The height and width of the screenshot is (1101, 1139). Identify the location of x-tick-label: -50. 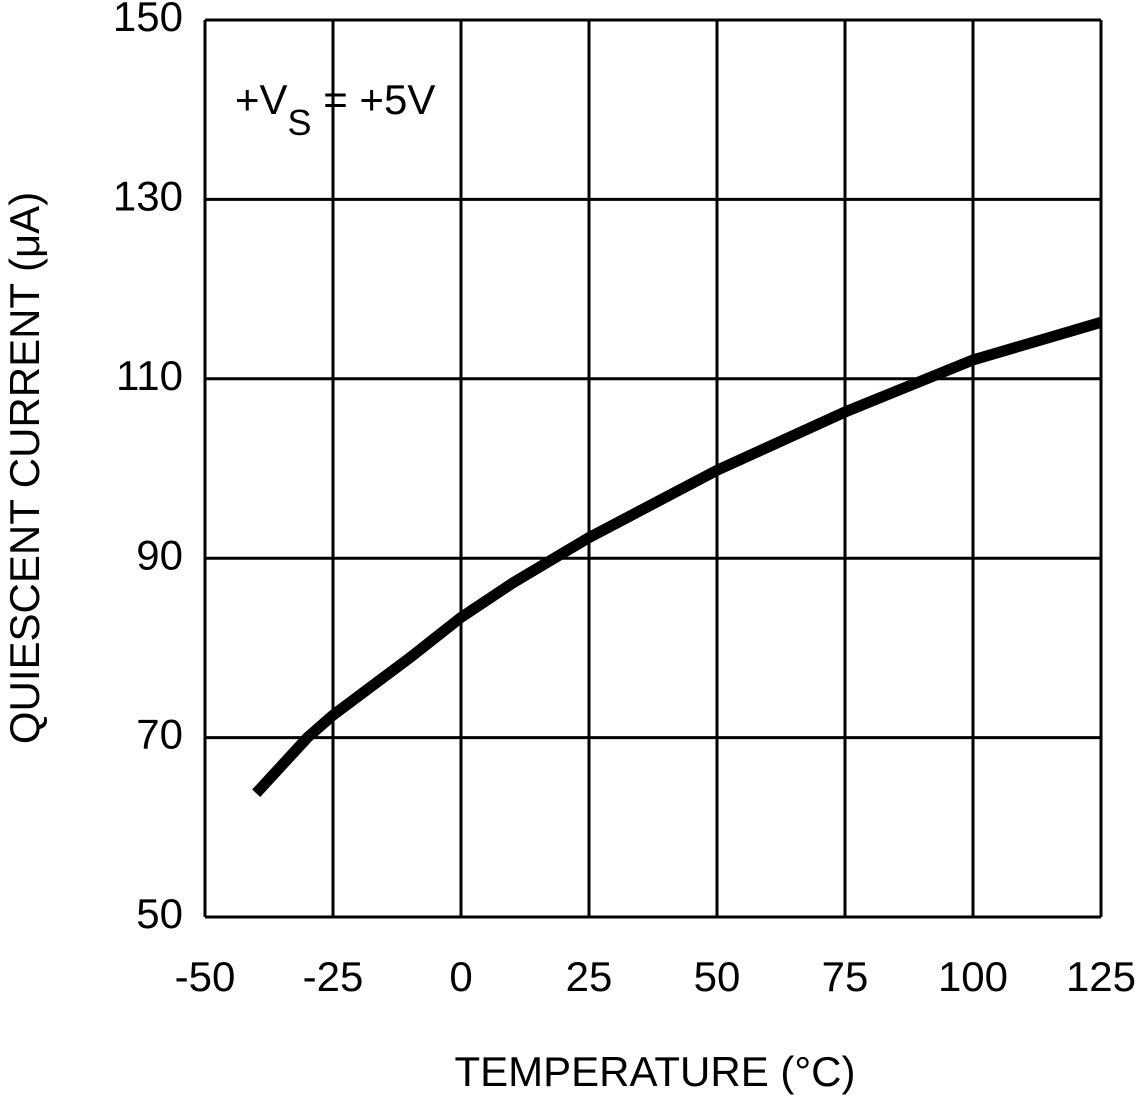
(205, 976).